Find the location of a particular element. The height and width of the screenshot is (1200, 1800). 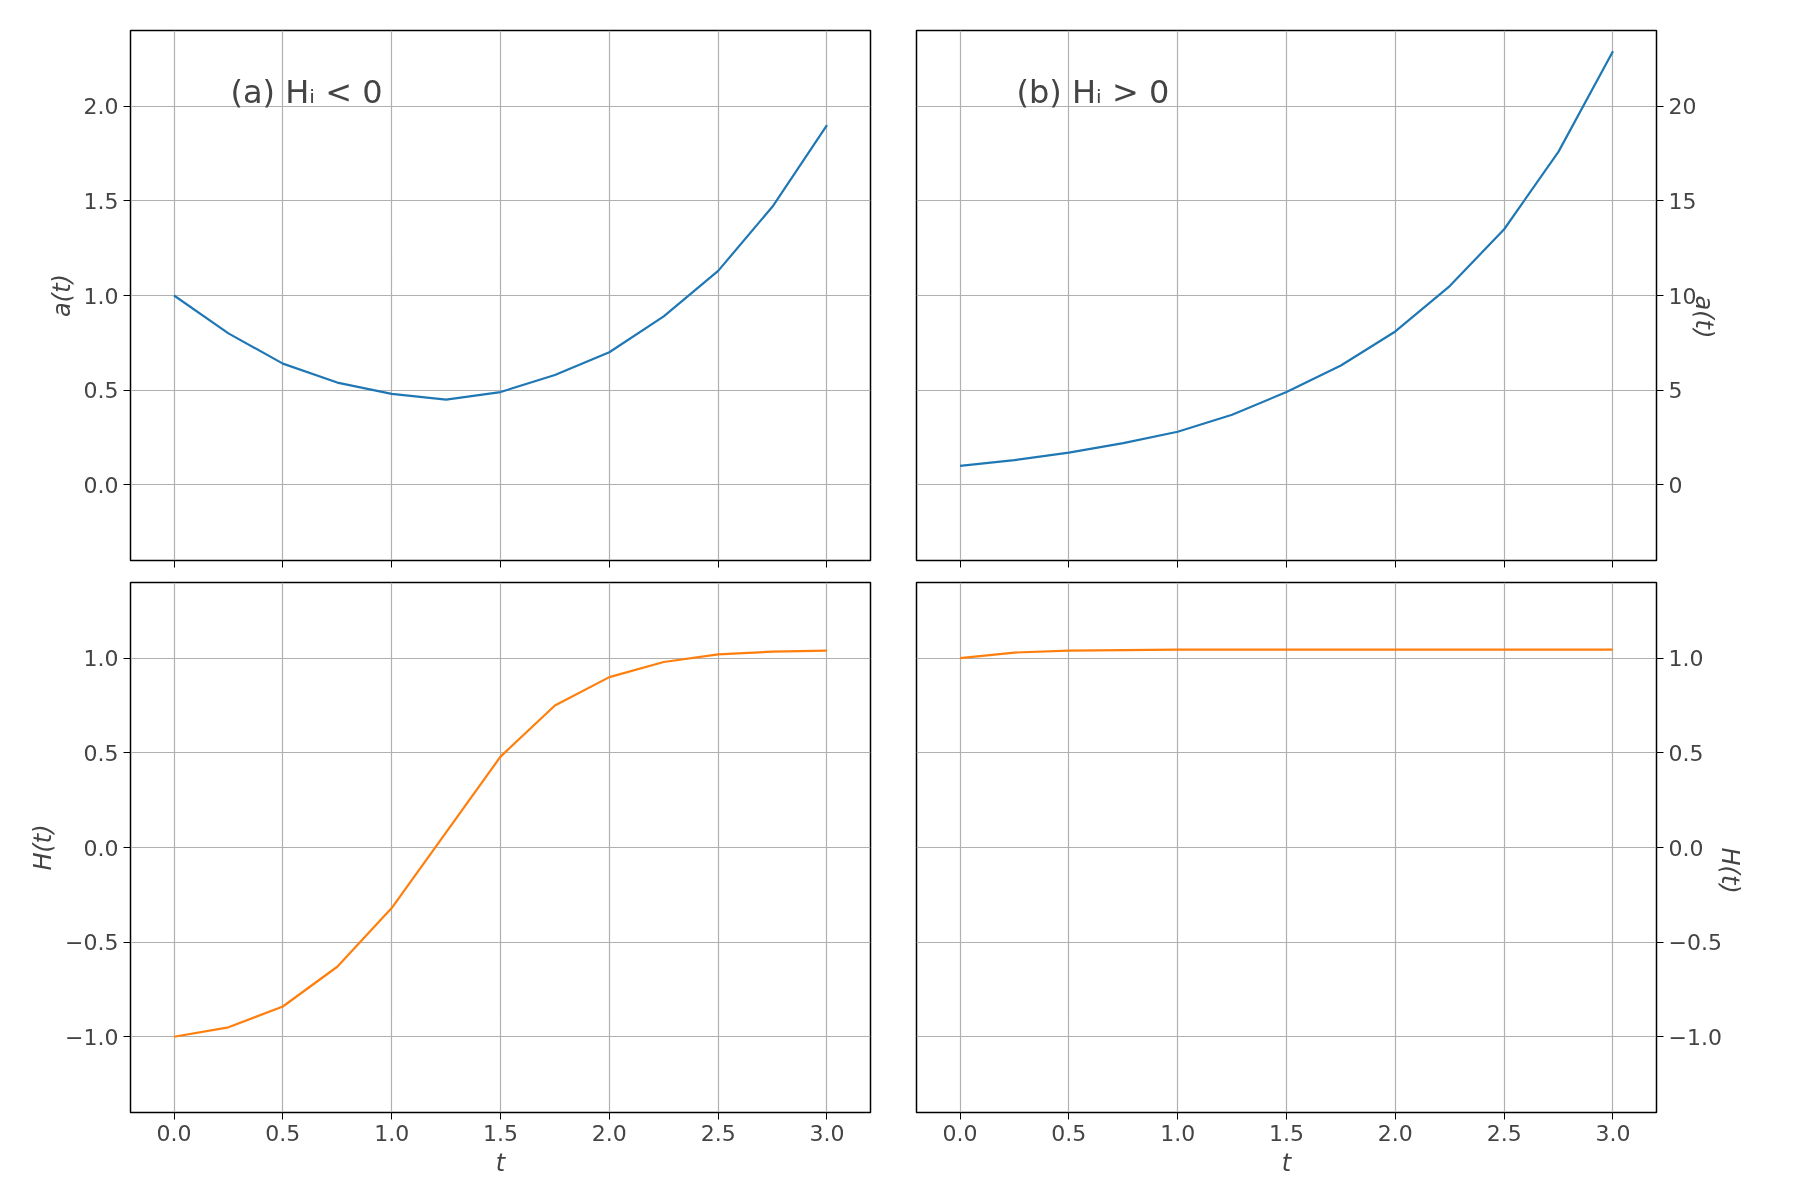

y-tick-label: 0 is located at coordinates (1675, 485).